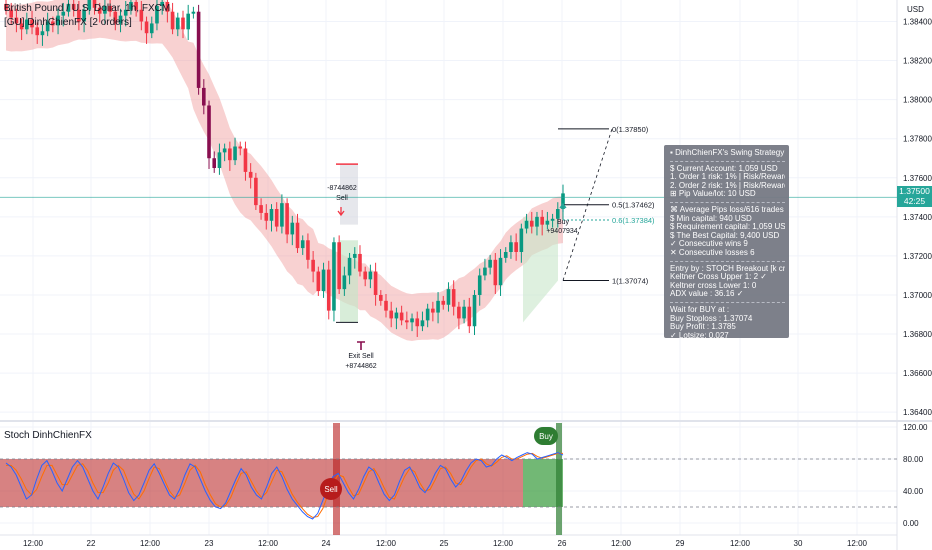  I want to click on stoch-title: Stoch DinhChienFX, so click(48, 435).